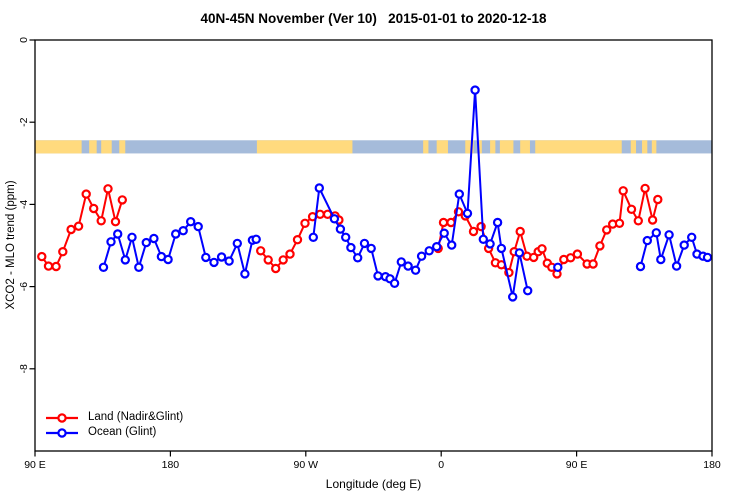 The image size is (750, 500). Describe the element at coordinates (24, 121) in the screenshot. I see `y-tick-label: -2` at that location.